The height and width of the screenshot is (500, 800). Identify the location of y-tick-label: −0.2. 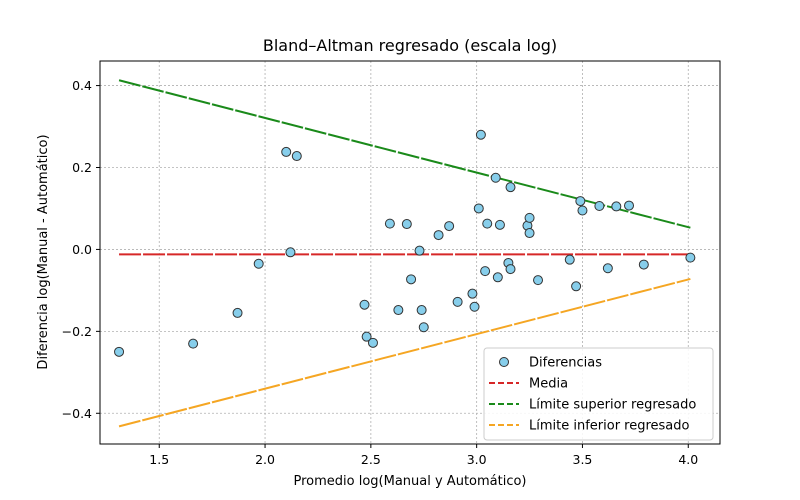
(77, 331).